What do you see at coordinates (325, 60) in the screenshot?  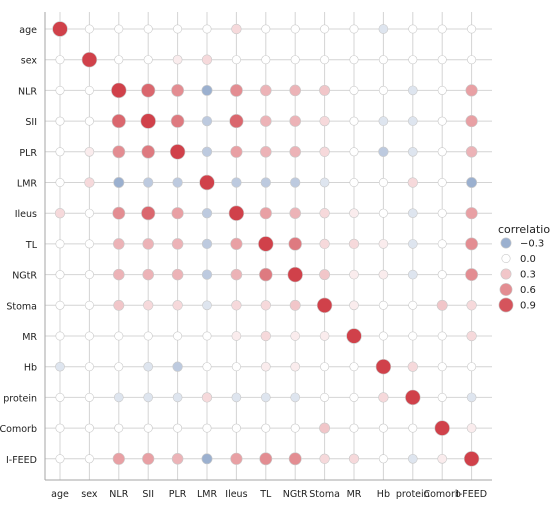 I see `point-sex-Stoma` at bounding box center [325, 60].